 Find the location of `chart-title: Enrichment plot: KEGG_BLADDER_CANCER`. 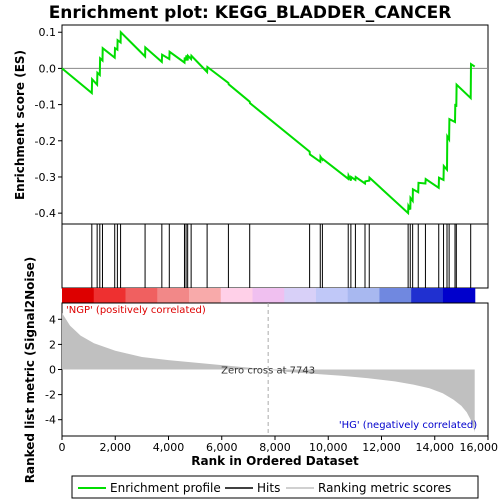

chart-title: Enrichment plot: KEGG_BLADDER_CANCER is located at coordinates (250, 13).